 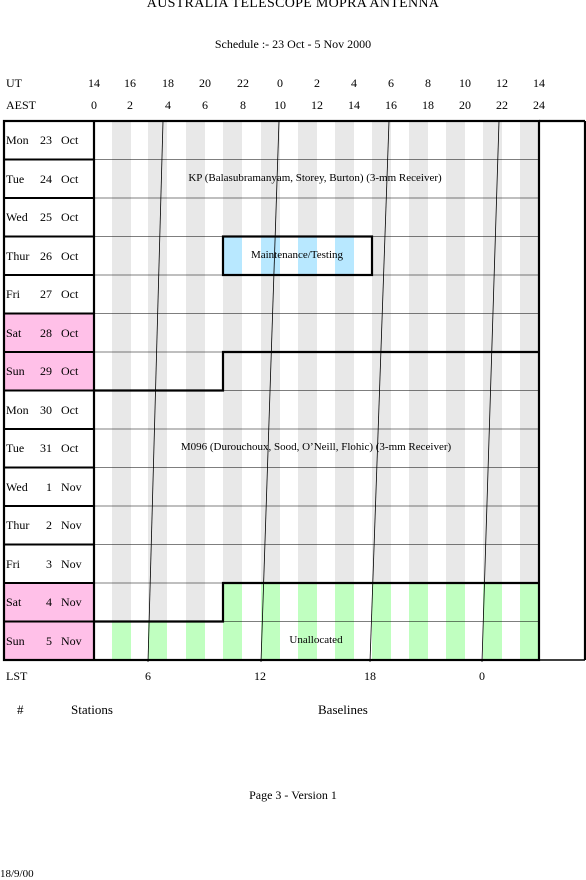 What do you see at coordinates (293, 5) in the screenshot?
I see `page-title: AUSTRALIA TELESCOPE MOPRA ANTENNA` at bounding box center [293, 5].